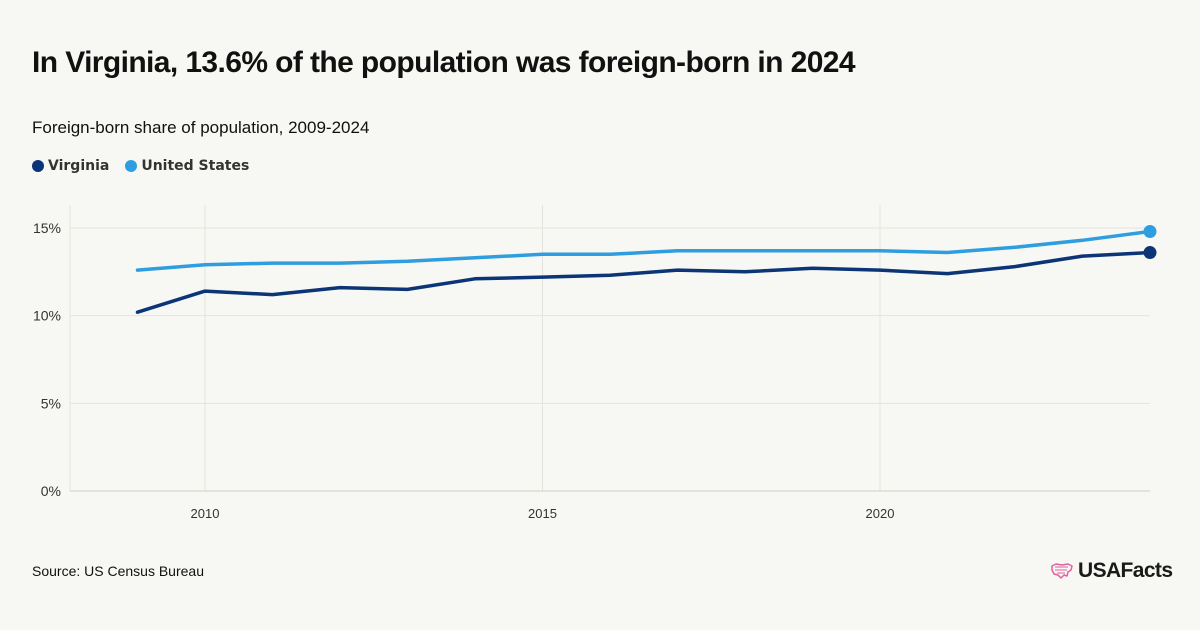 This screenshot has width=1200, height=630. I want to click on us-map-outline-icon, so click(1062, 571).